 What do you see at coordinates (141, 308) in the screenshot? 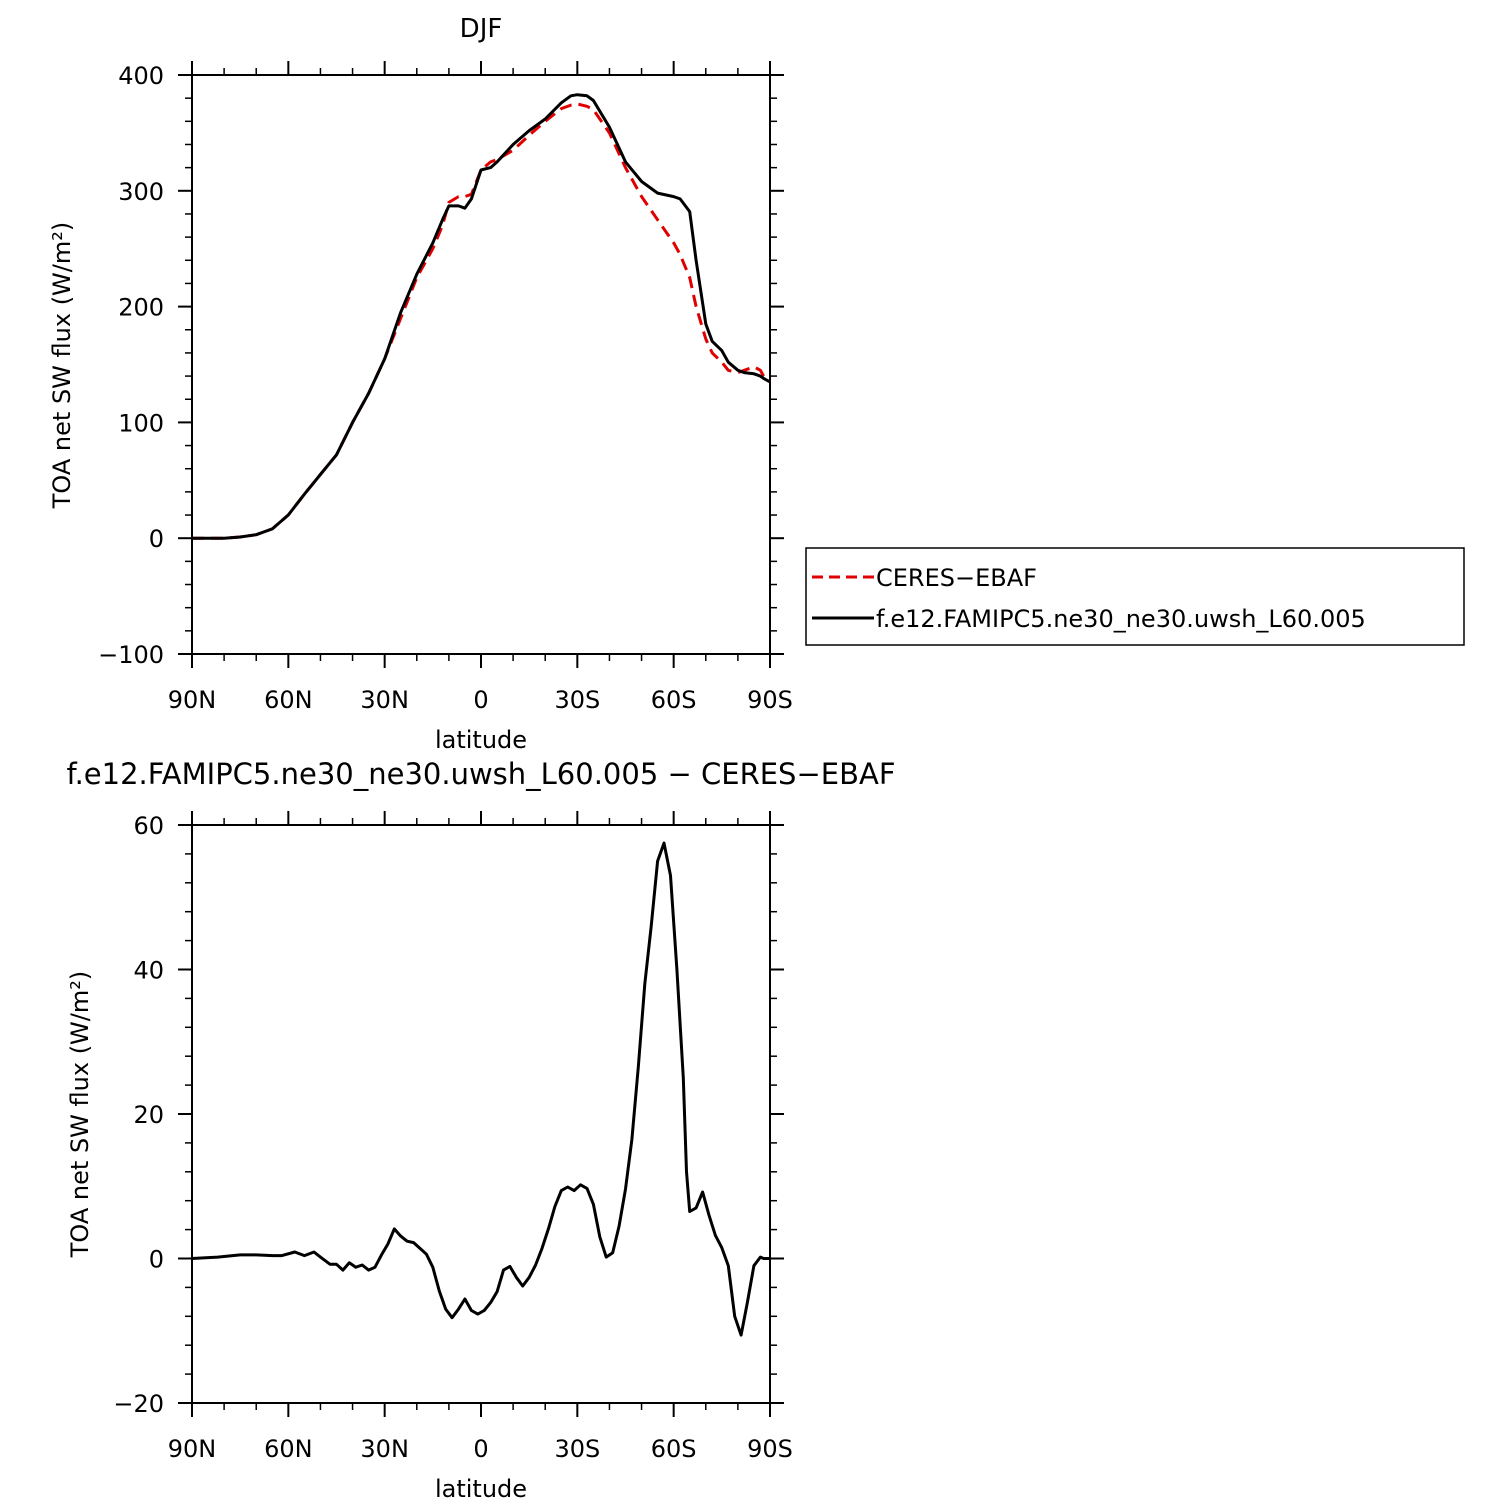
I see `top-y-tick-label: 200` at bounding box center [141, 308].